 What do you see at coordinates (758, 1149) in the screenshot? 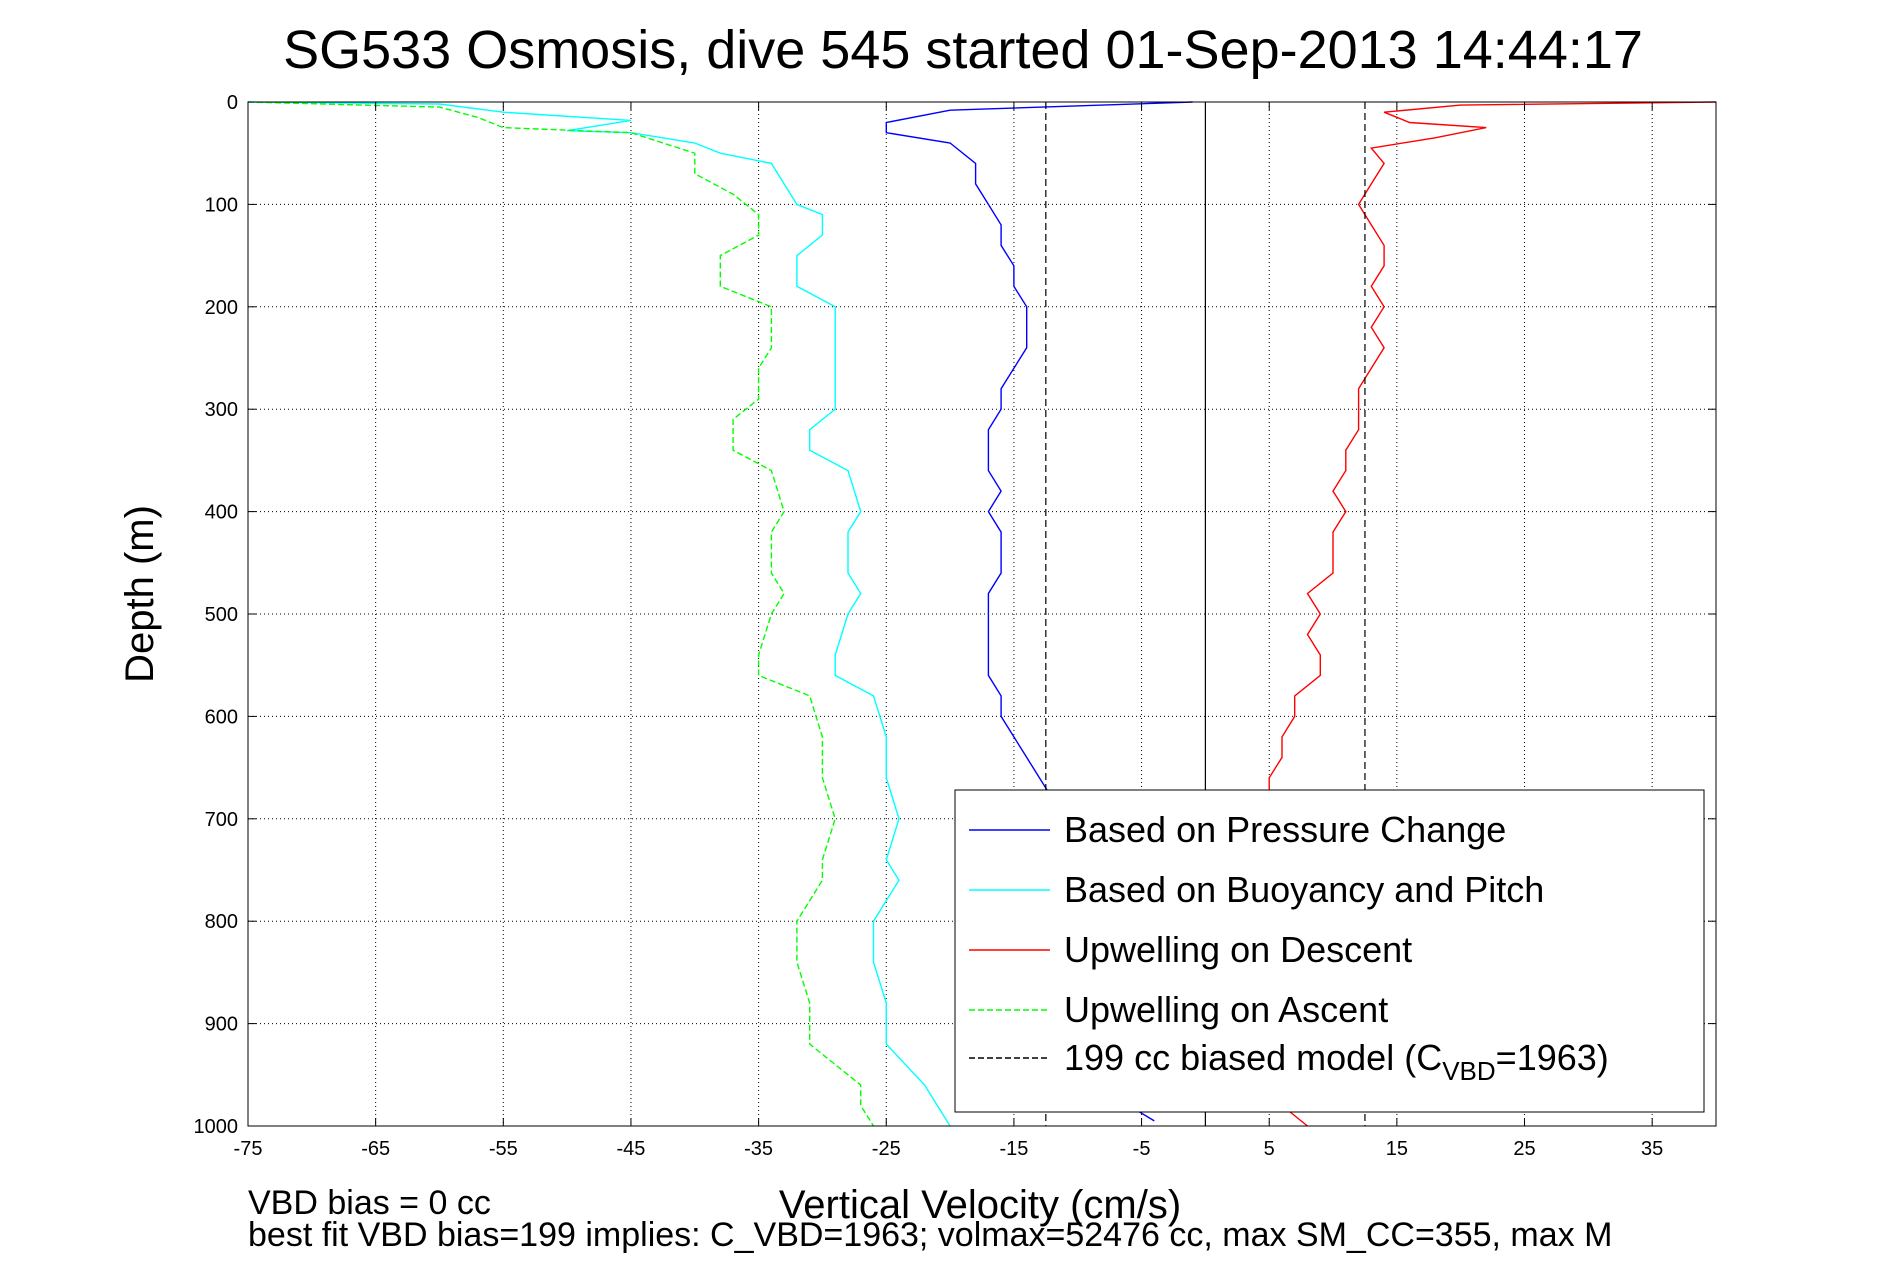
I see `x-tick-label: -35` at bounding box center [758, 1149].